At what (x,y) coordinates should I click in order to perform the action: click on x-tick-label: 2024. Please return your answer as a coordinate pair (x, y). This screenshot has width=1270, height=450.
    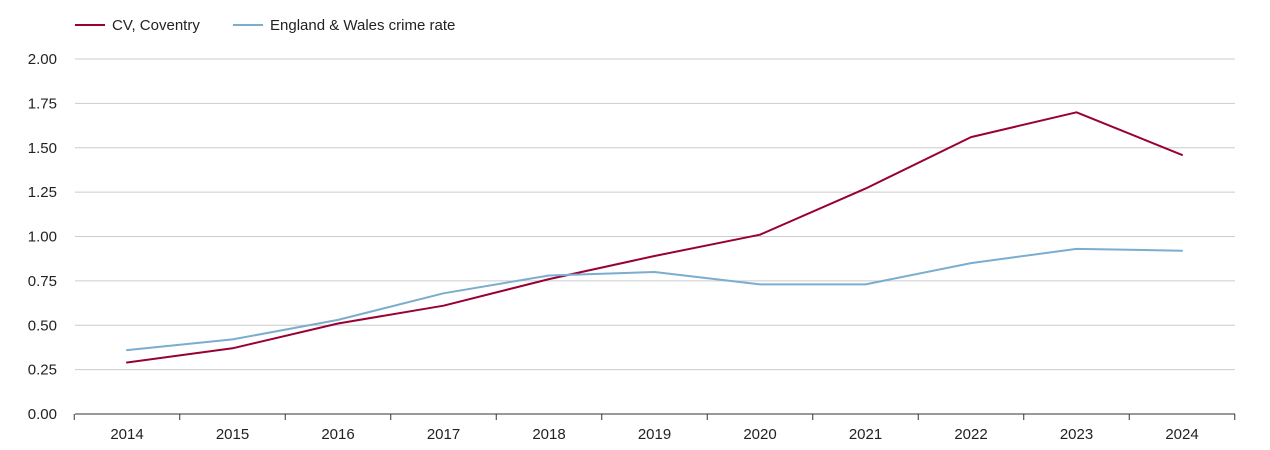
    Looking at the image, I should click on (1181, 434).